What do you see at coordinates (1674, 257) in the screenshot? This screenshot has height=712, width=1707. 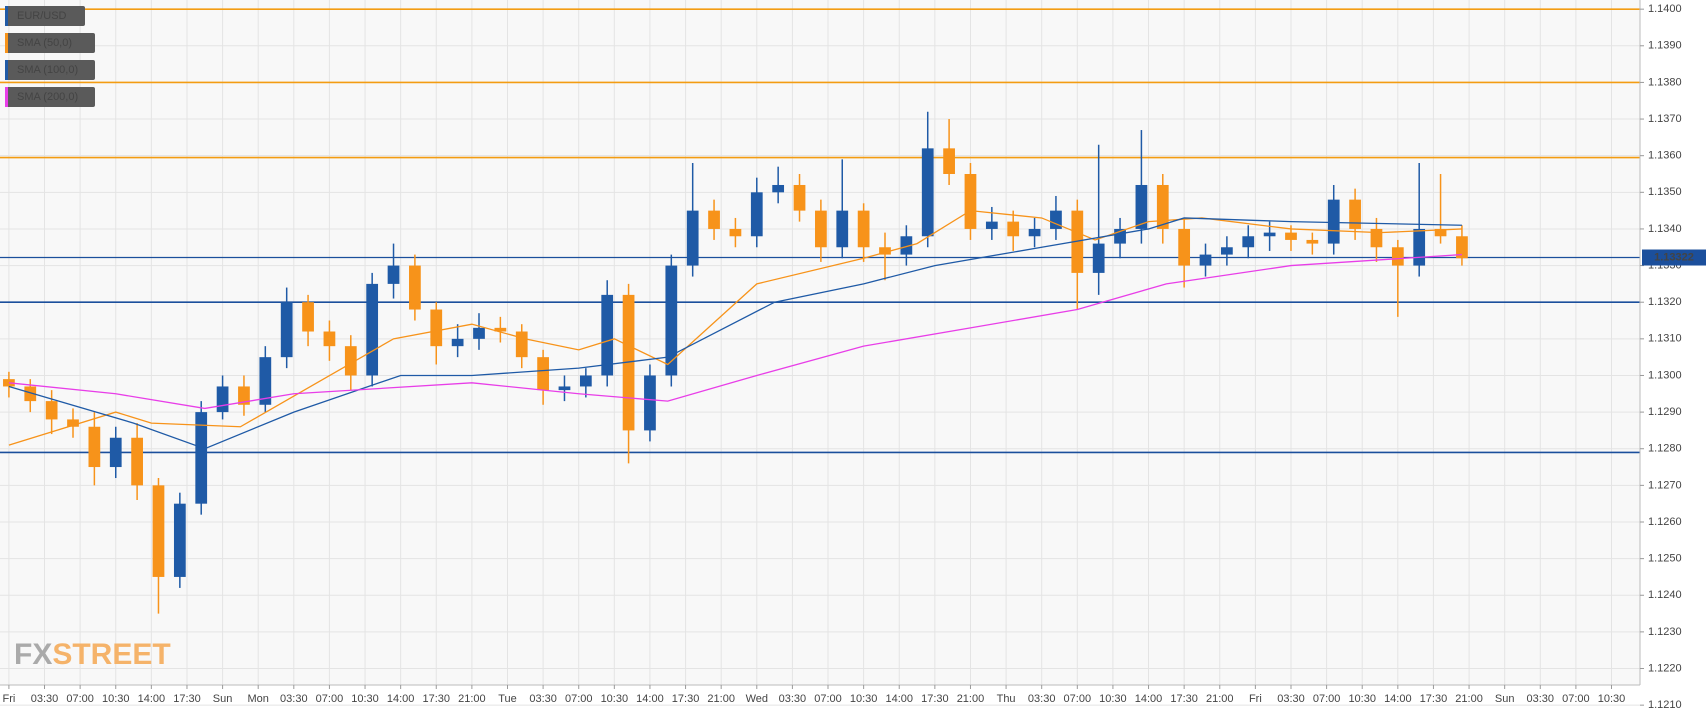 I see `last-price-label: 1.13322` at bounding box center [1674, 257].